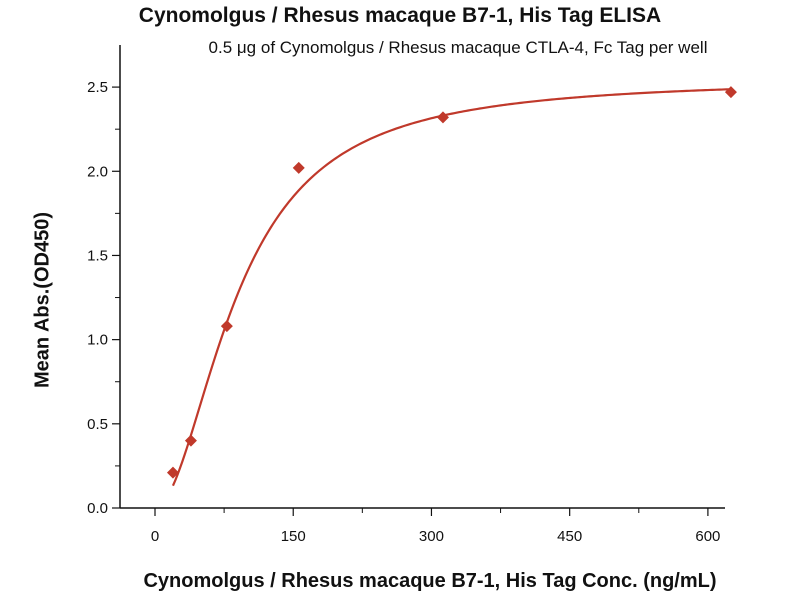 The width and height of the screenshot is (800, 600). Describe the element at coordinates (293, 536) in the screenshot. I see `x-tick-label: 150` at that location.